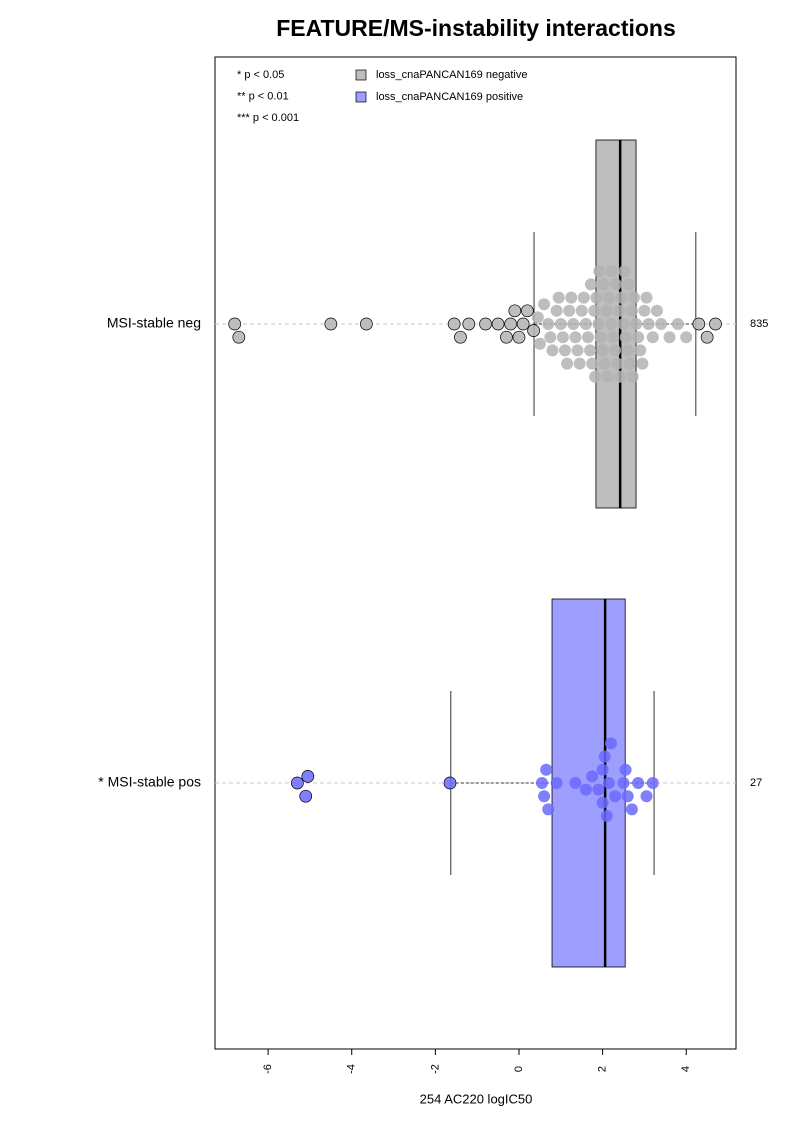 The width and height of the screenshot is (793, 1122). Describe the element at coordinates (451, 75) in the screenshot. I see `legend-label: loss_cnaPANCAN169 negative` at that location.